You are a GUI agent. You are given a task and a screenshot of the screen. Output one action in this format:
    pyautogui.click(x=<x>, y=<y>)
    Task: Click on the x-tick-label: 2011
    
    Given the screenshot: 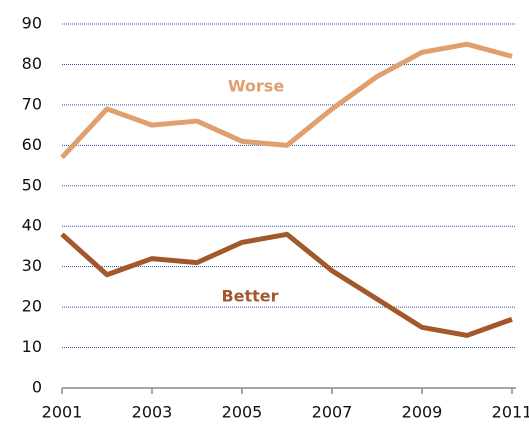 What is the action you would take?
    pyautogui.click(x=510, y=412)
    